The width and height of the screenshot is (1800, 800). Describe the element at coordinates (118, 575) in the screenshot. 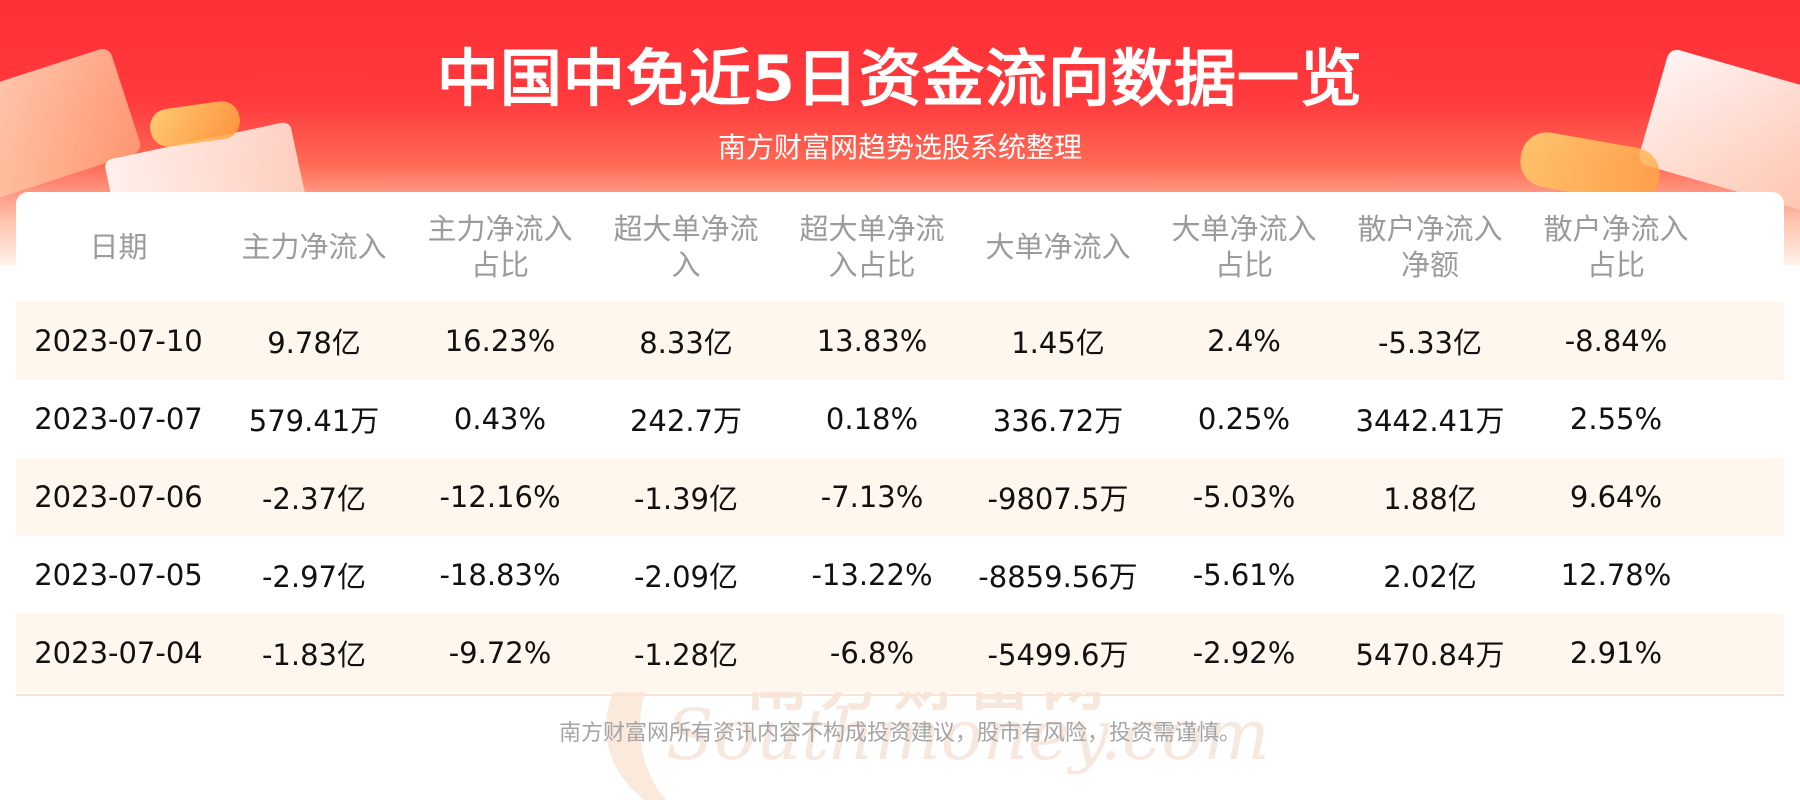

I see `cell-date: 2023-07-05` at that location.